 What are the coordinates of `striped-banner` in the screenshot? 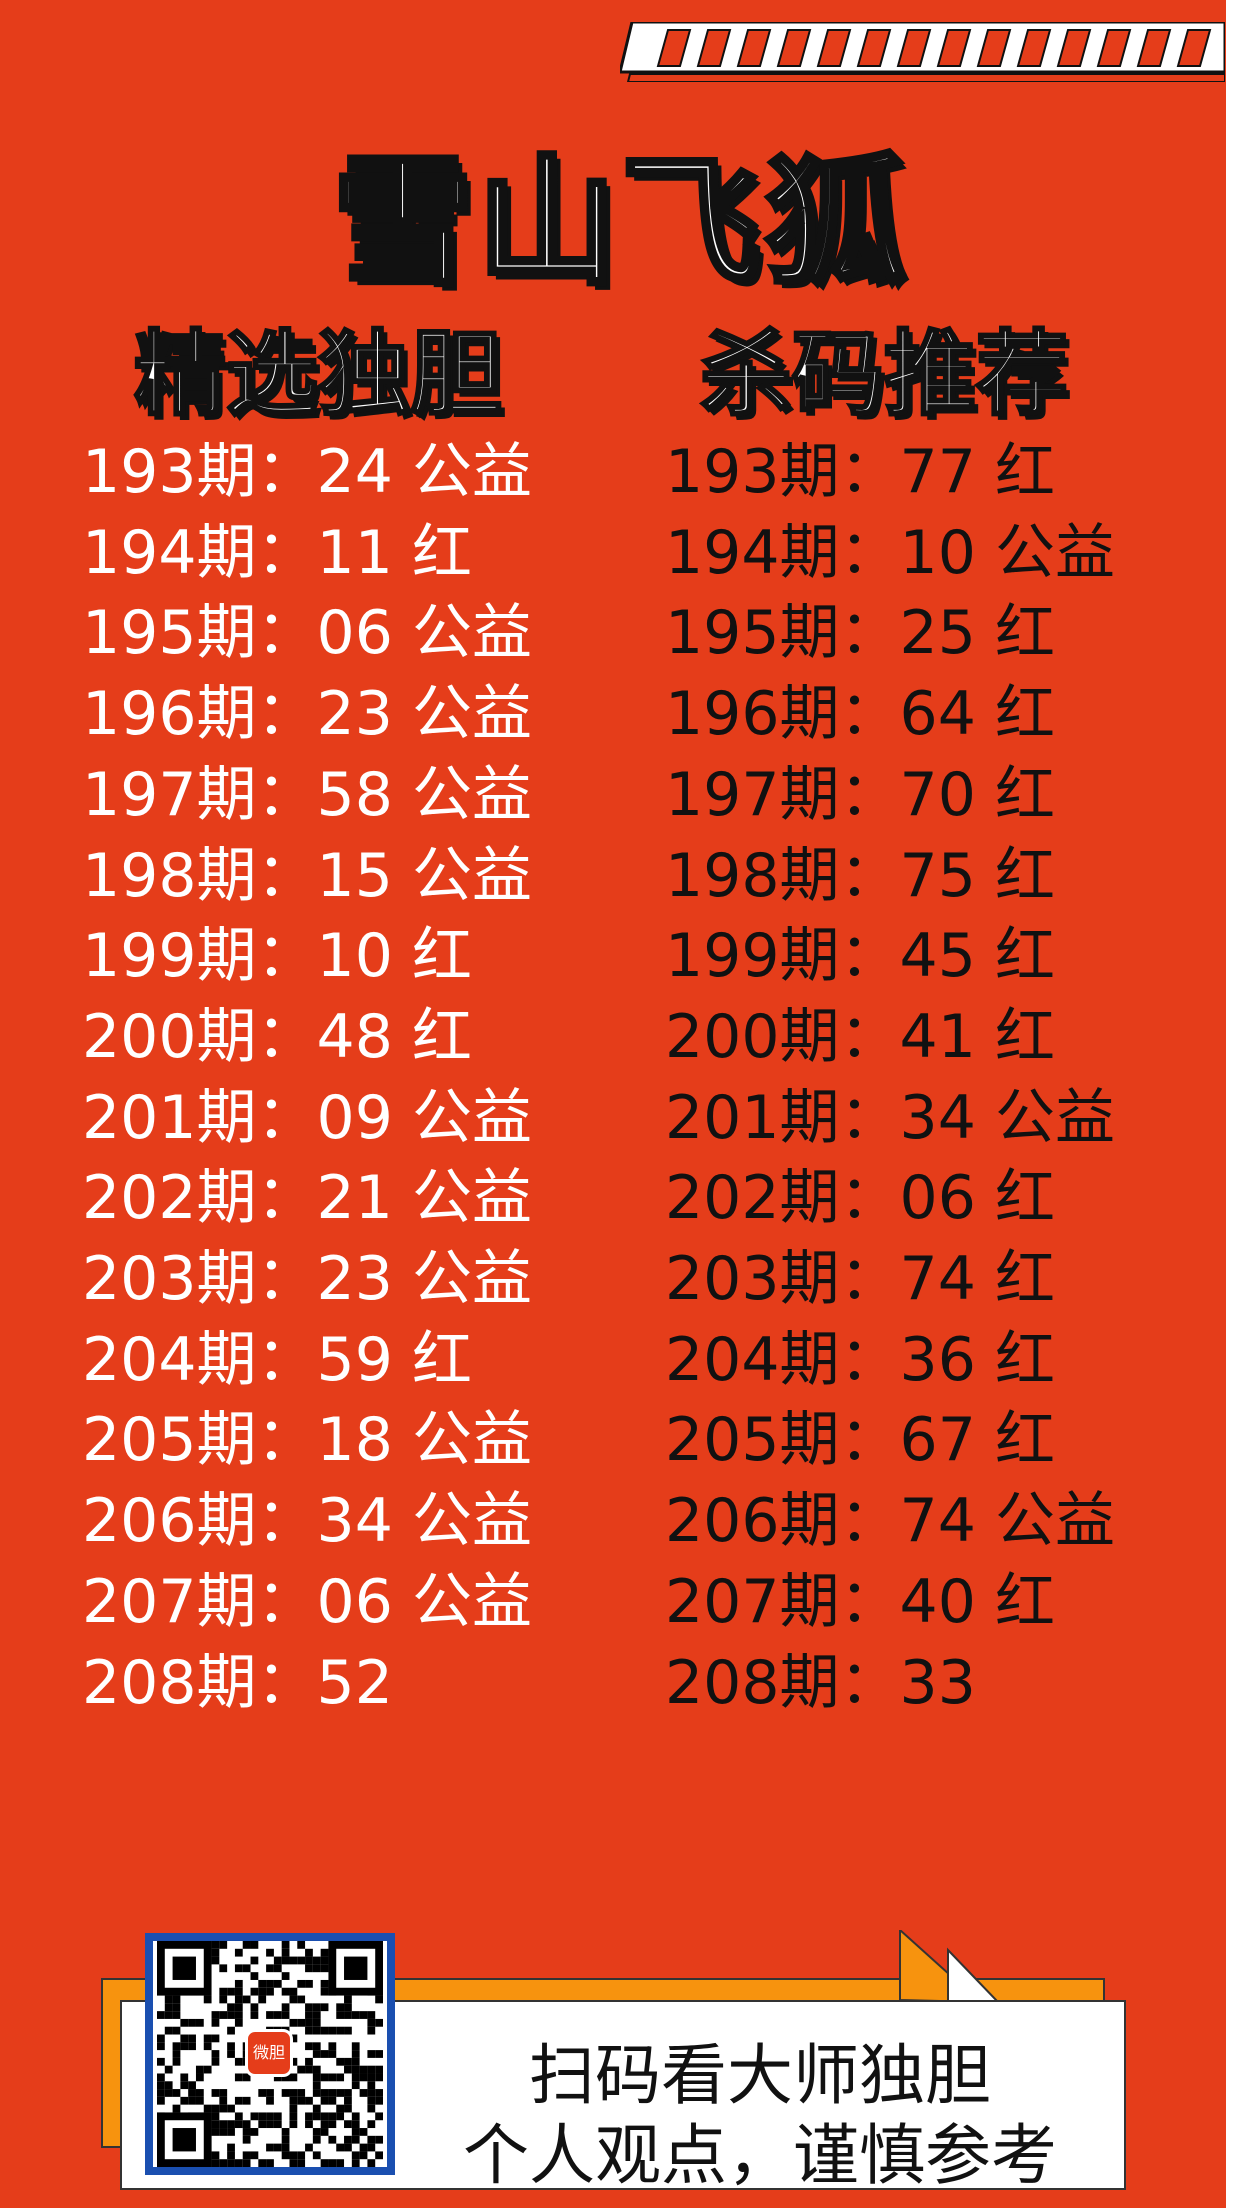 It's located at (922, 52).